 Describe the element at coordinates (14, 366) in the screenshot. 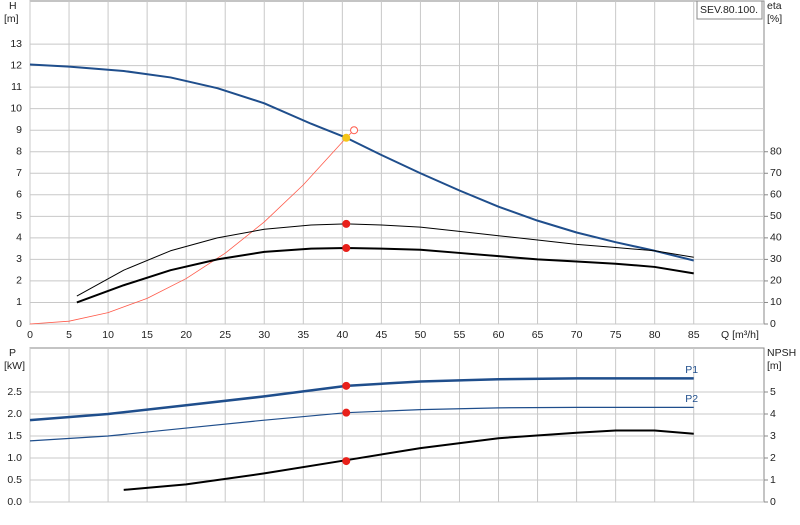

I see `y-axis-unit: [kW]` at that location.